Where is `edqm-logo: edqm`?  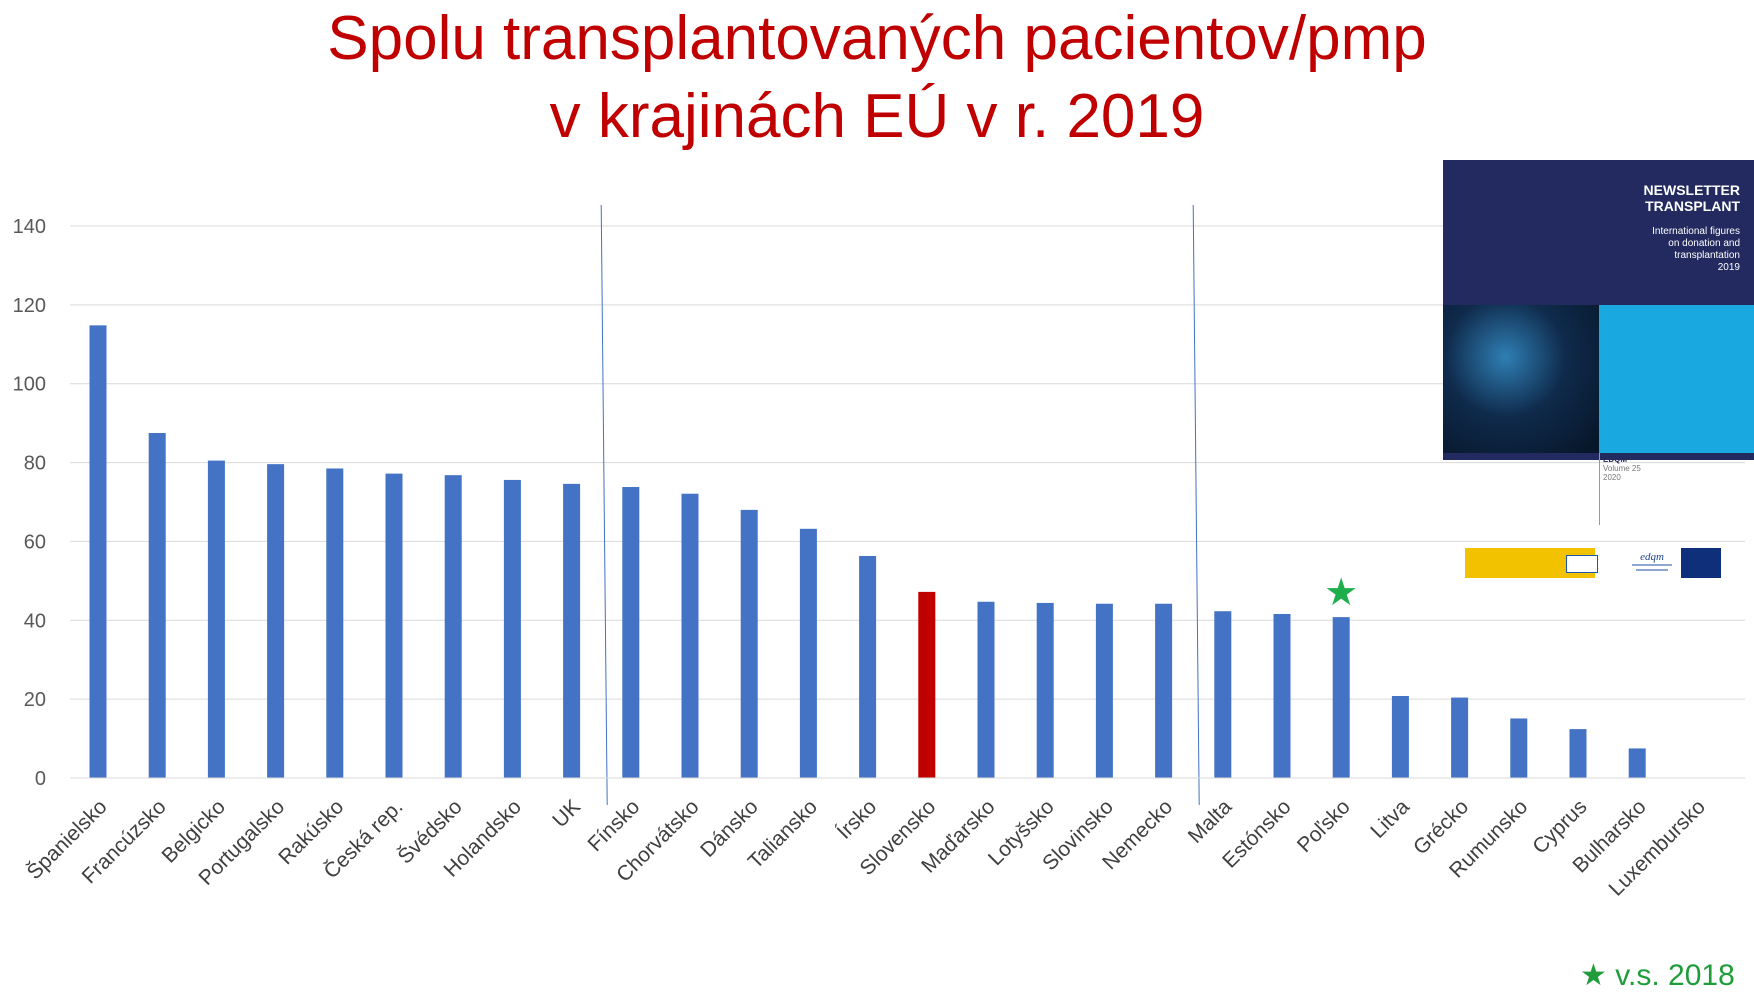 edqm-logo: edqm is located at coordinates (1652, 561).